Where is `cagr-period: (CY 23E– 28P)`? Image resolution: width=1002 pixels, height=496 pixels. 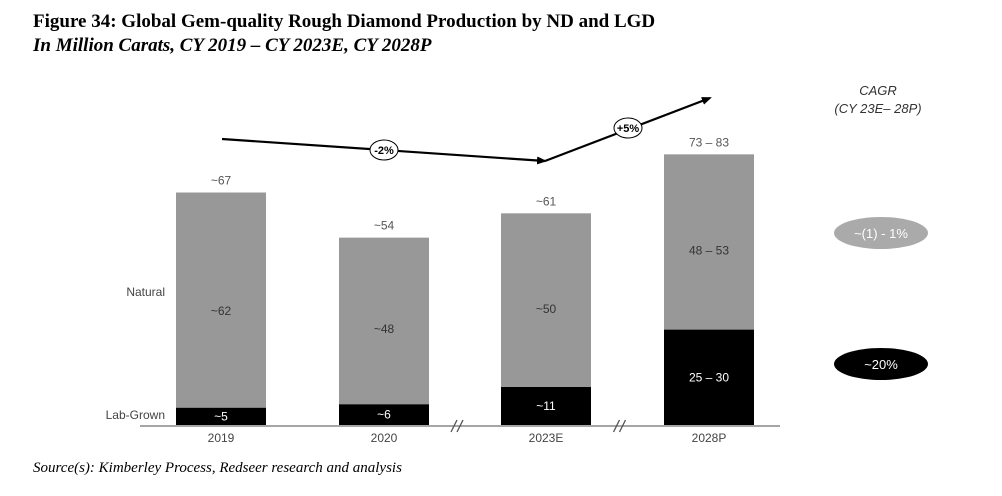
cagr-period: (CY 23E– 28P) is located at coordinates (877, 108).